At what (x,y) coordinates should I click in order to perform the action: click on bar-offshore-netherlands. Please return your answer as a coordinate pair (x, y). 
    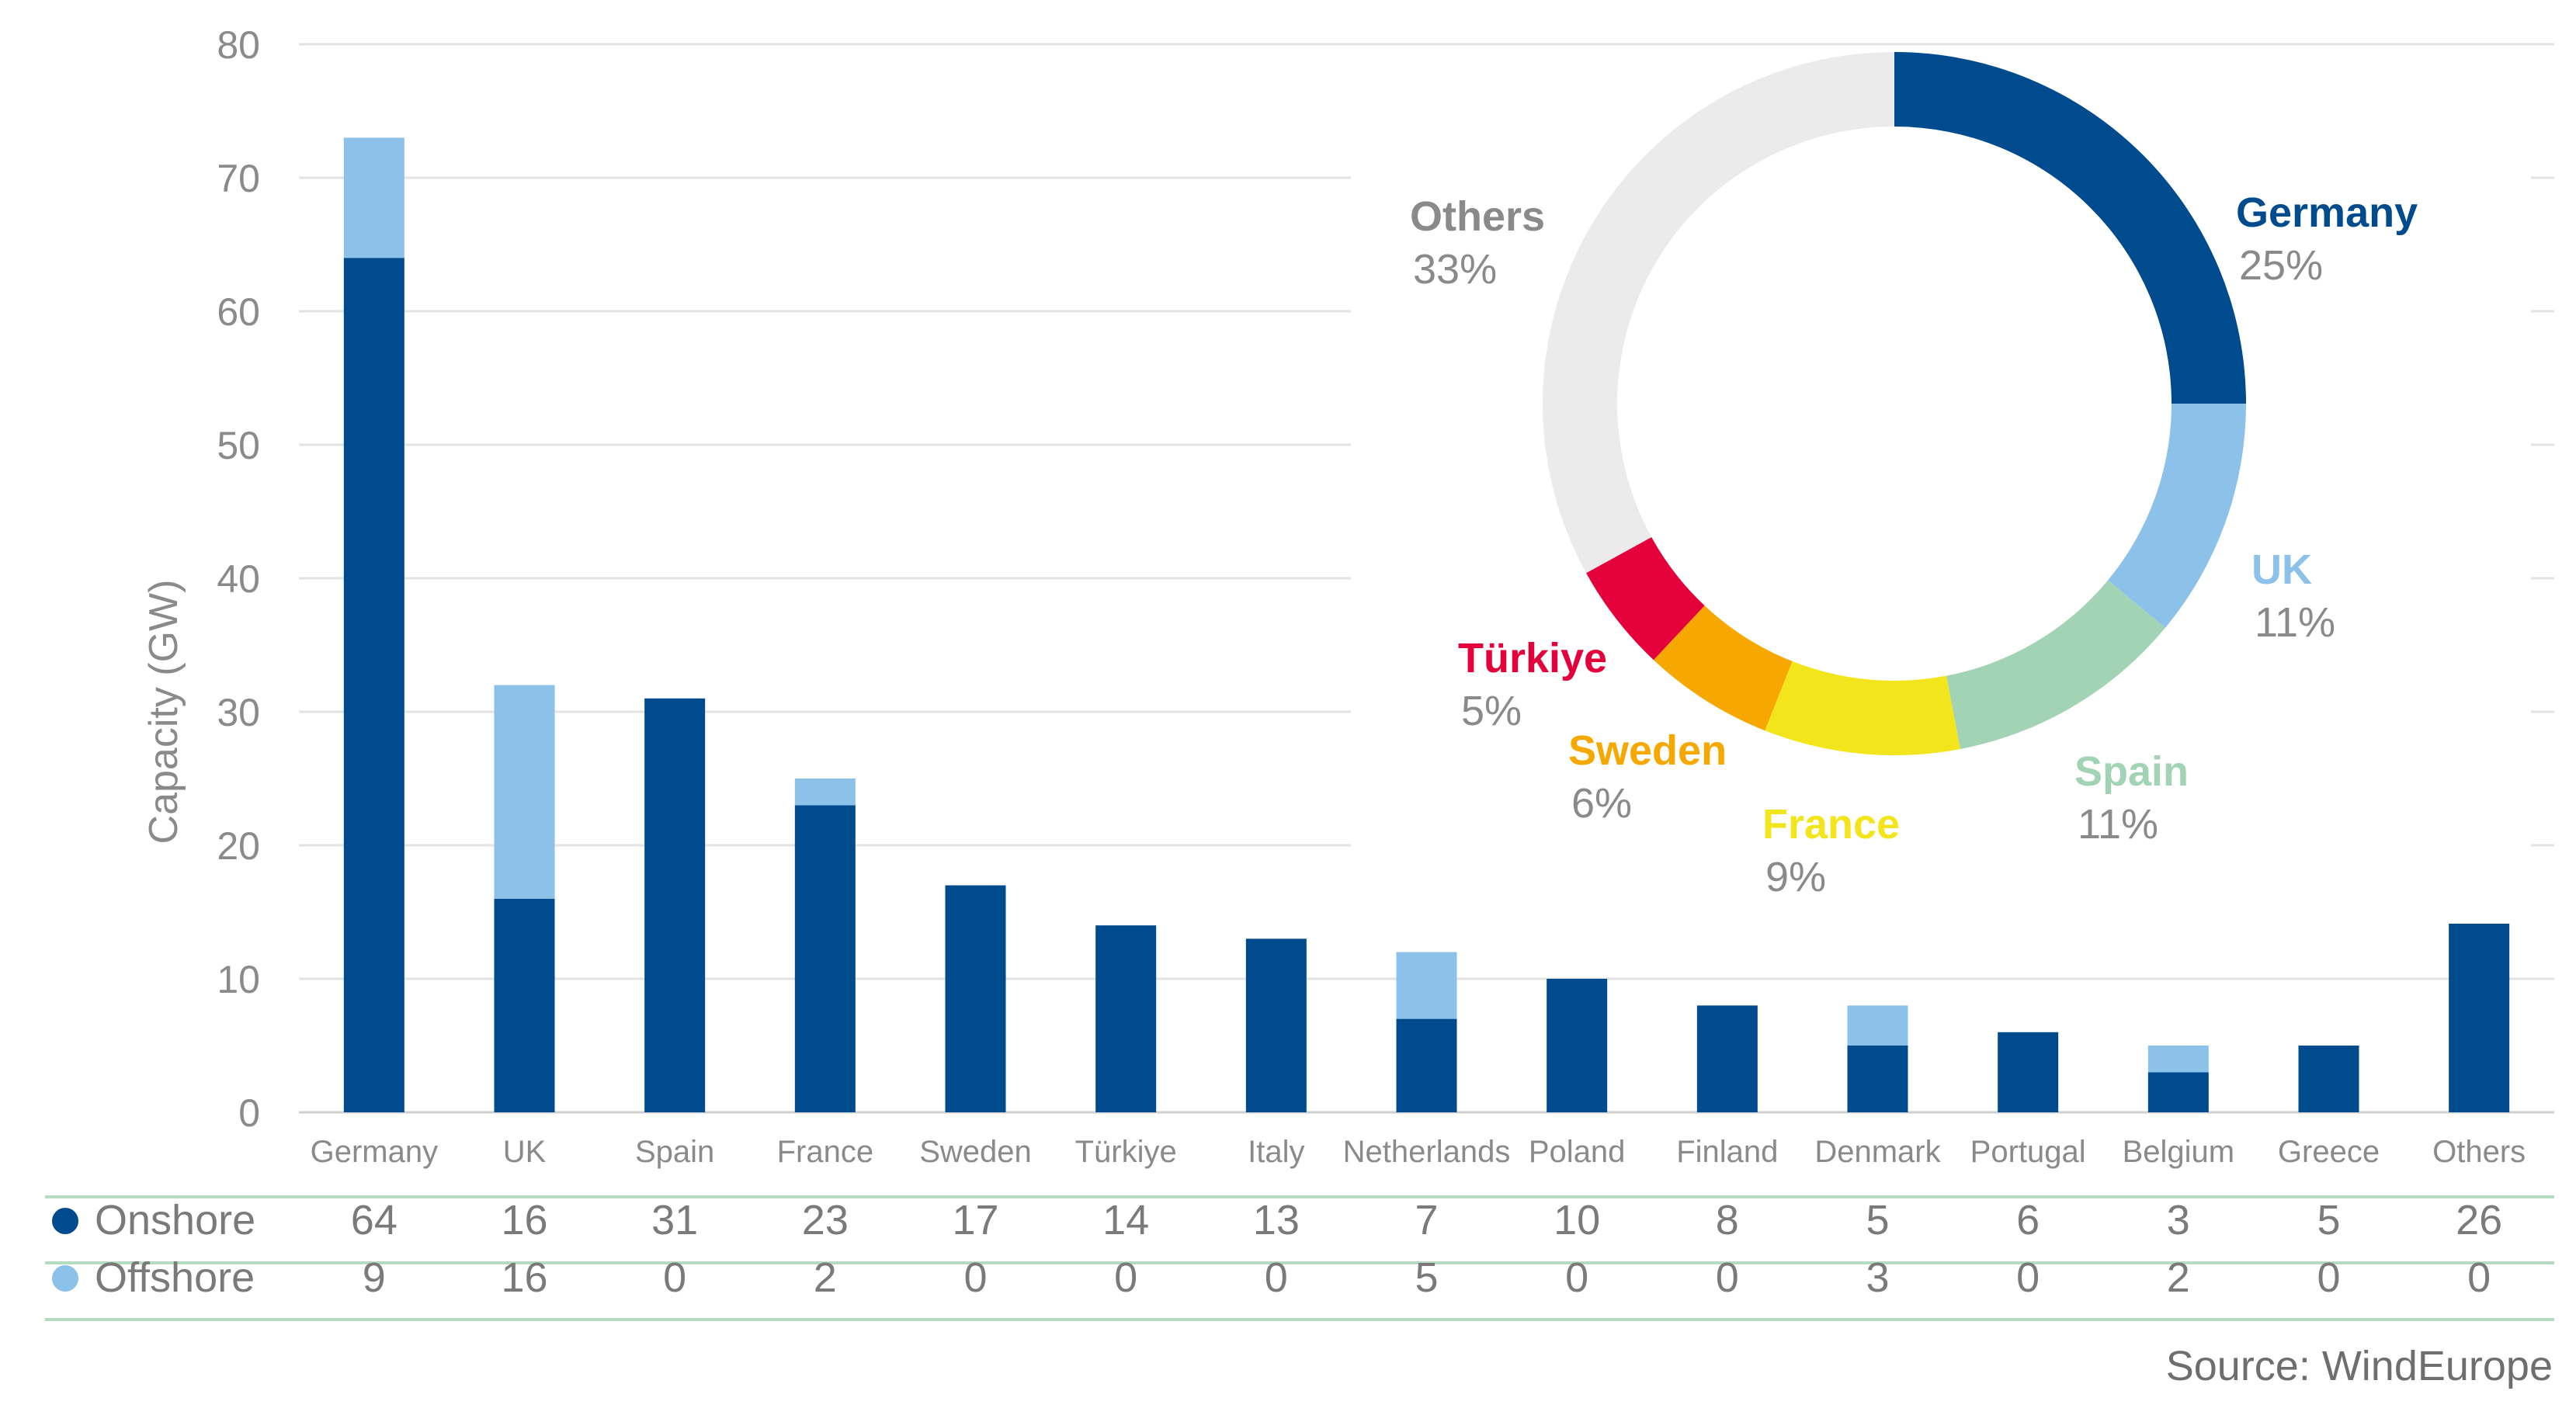
    Looking at the image, I should click on (1426, 986).